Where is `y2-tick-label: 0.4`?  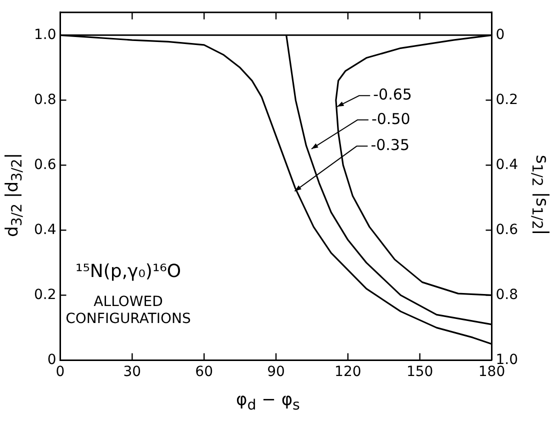
y2-tick-label: 0.4 is located at coordinates (507, 164).